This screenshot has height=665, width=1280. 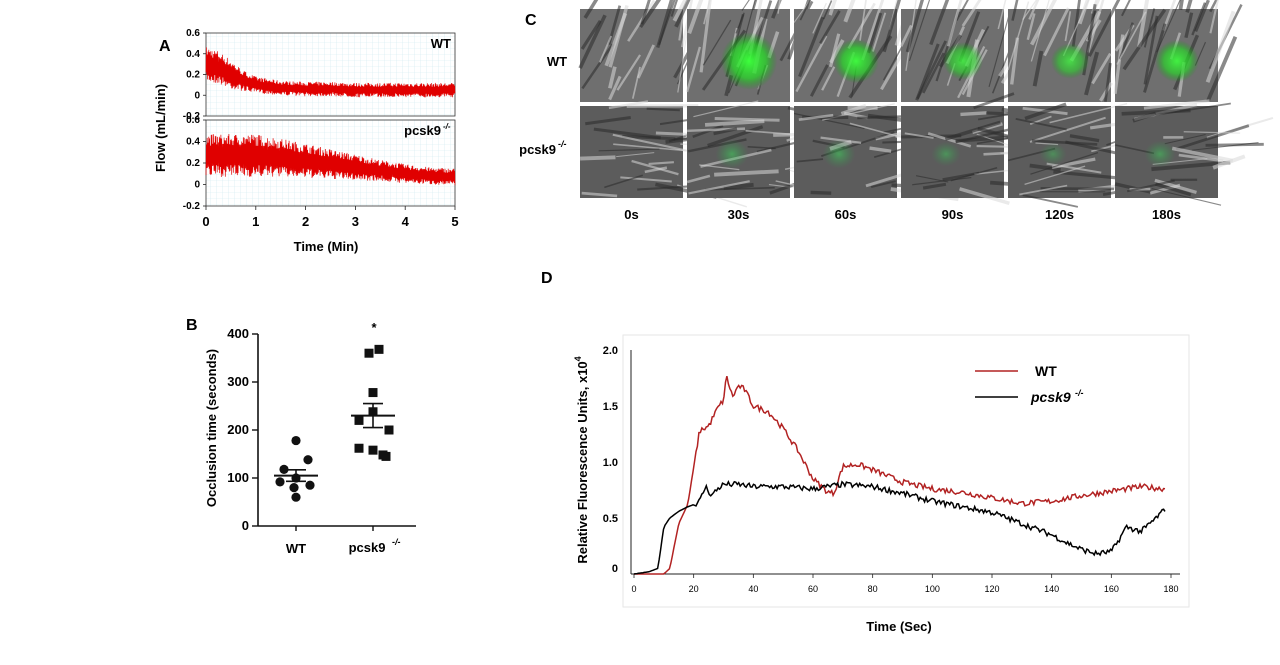 What do you see at coordinates (631, 214) in the screenshot?
I see `time-label-0s: 0s` at bounding box center [631, 214].